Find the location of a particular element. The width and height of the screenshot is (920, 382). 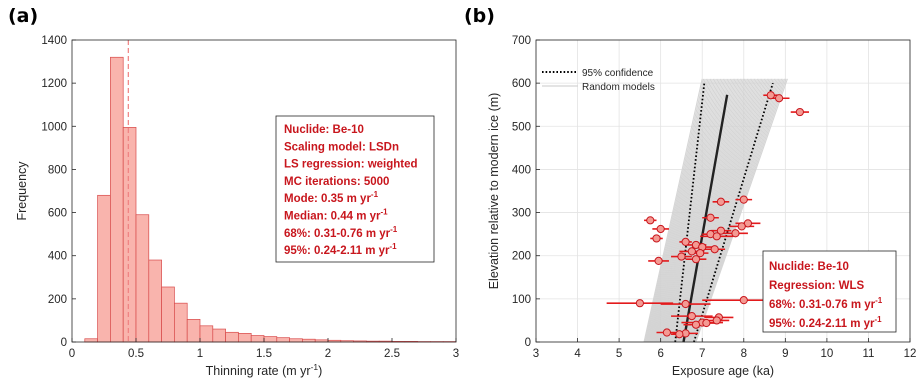

panel-a-xlabel: Thinning rate (m yr-1) is located at coordinates (264, 370).